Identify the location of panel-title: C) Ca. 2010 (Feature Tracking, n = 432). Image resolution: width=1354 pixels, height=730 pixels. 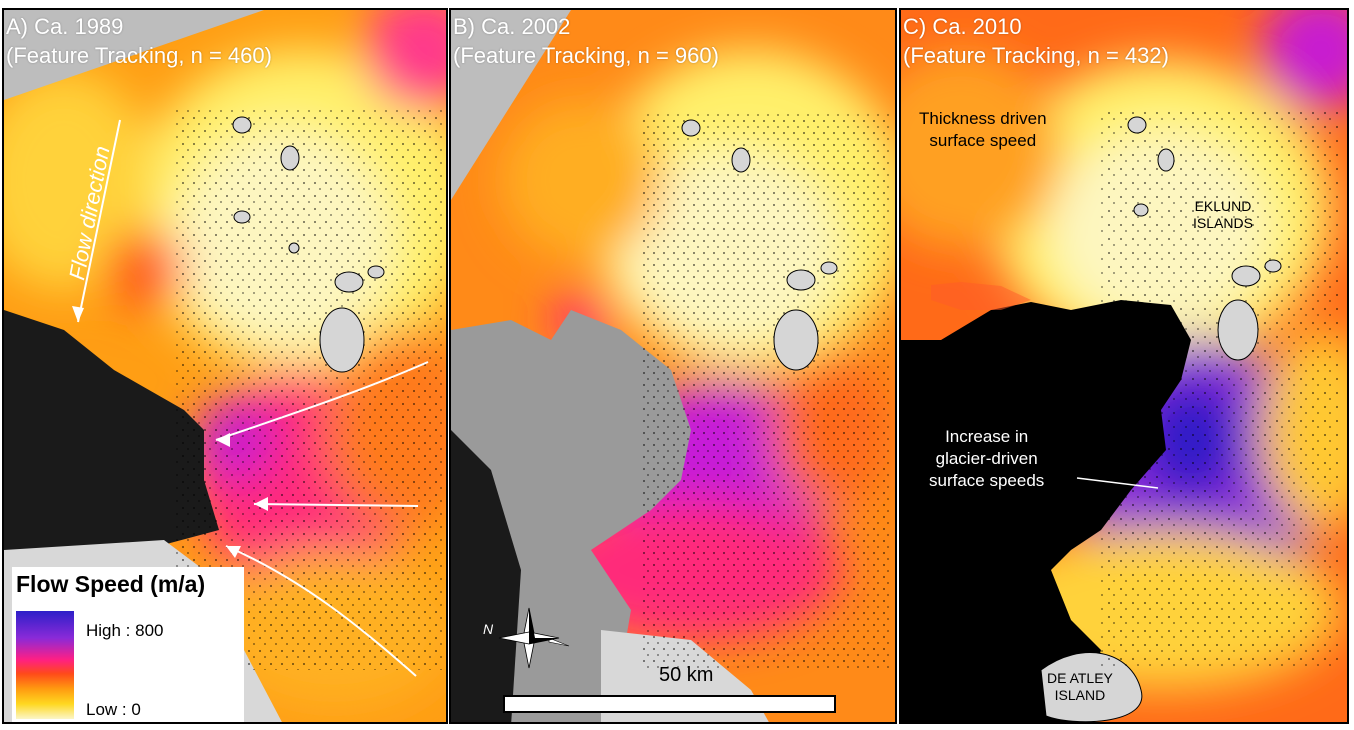
(1036, 41).